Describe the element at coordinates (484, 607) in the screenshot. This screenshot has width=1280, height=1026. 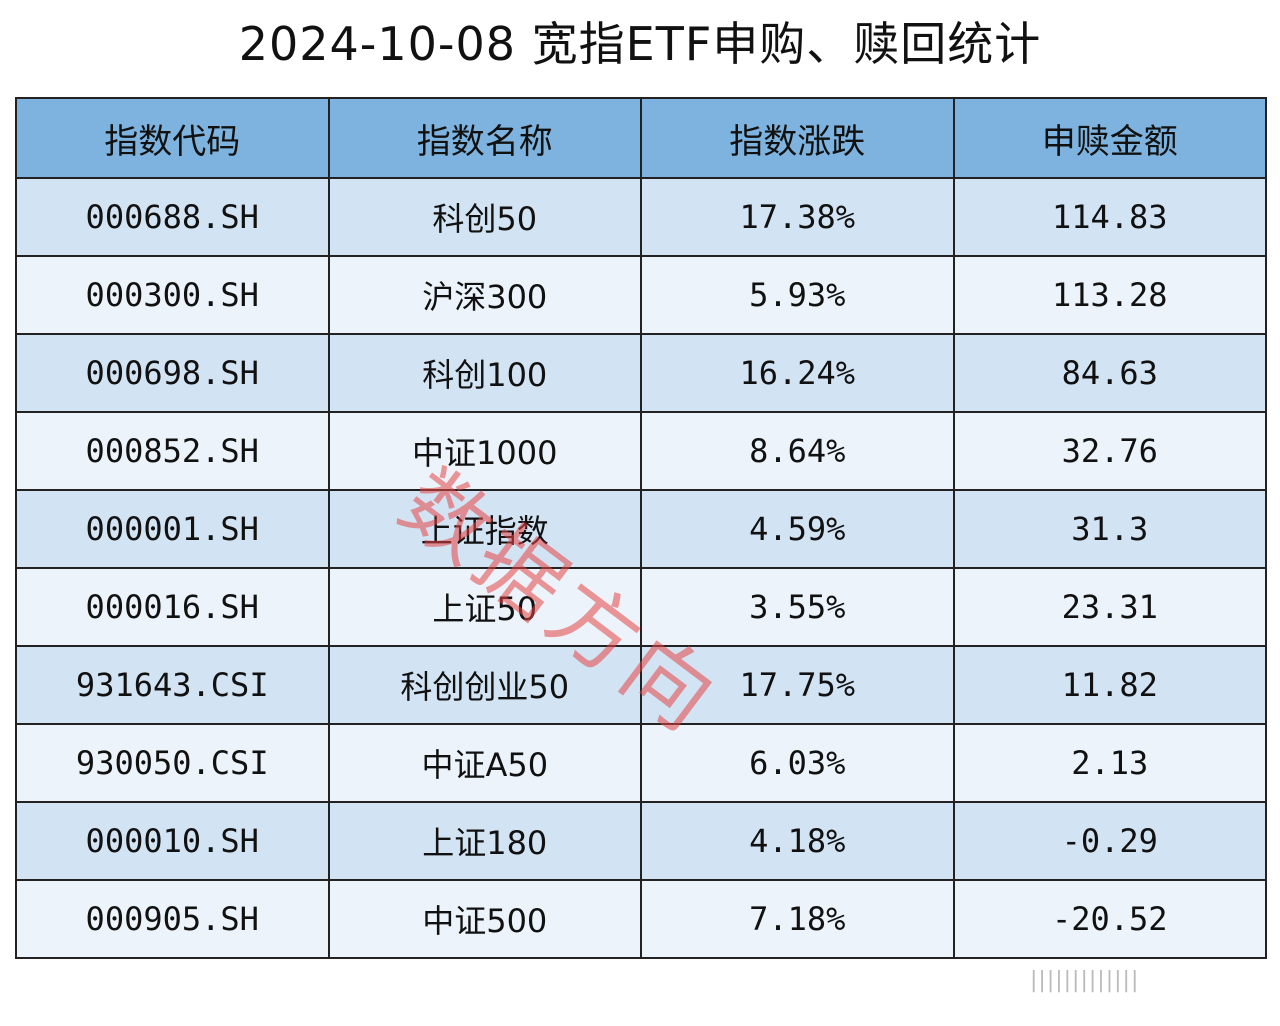
I see `cell-name: 上证50` at that location.